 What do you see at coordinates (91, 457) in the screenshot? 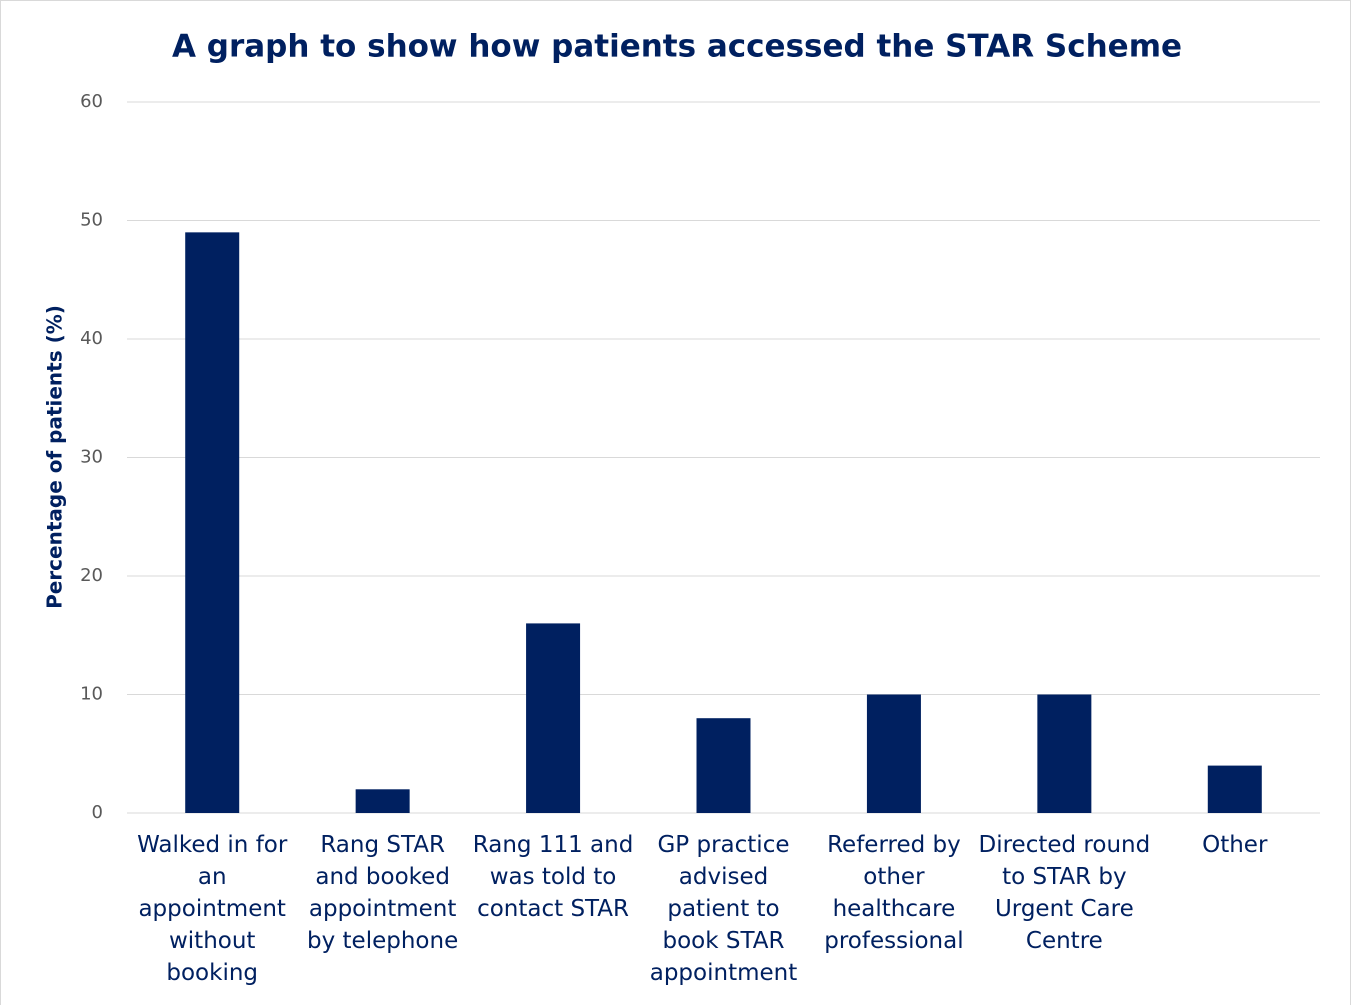
I see `y-tick-label: 30` at bounding box center [91, 457].